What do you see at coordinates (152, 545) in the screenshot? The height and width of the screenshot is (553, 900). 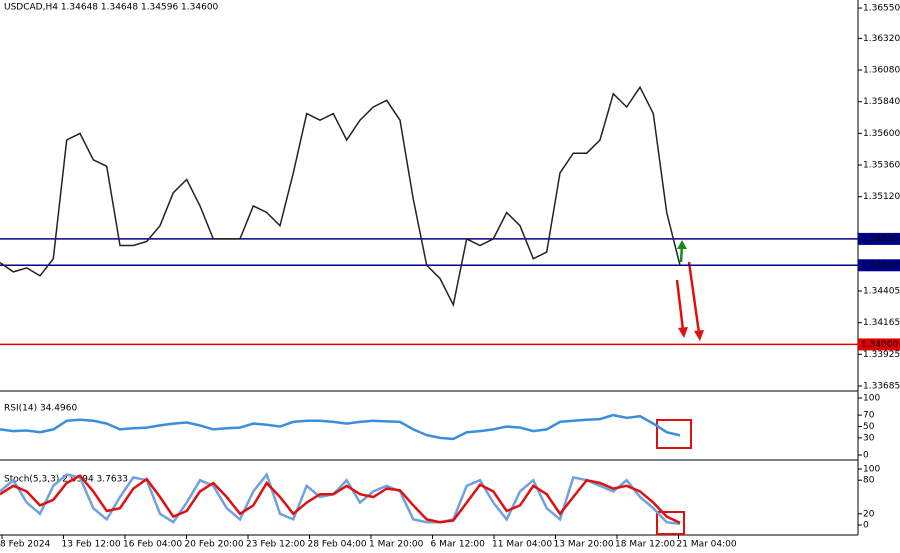 I see `x-tick-label: 16 Feb 04:00` at bounding box center [152, 545].